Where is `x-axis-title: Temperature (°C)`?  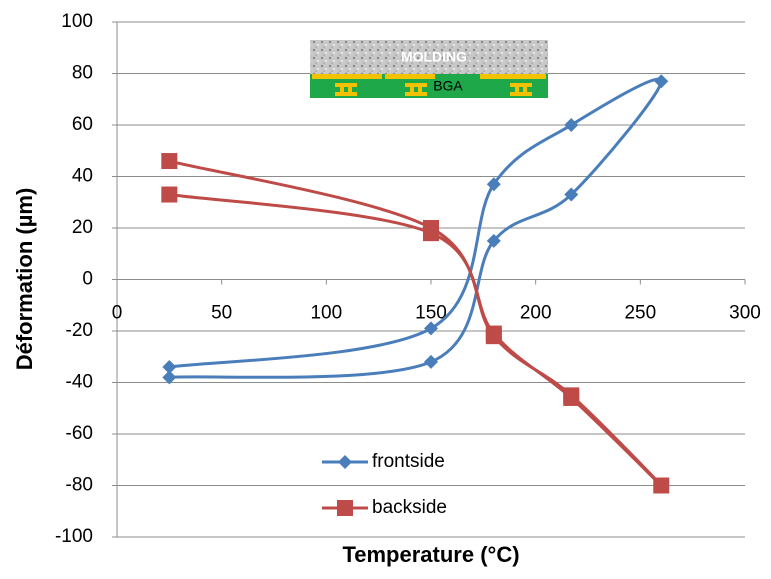
x-axis-title: Temperature (°C) is located at coordinates (430, 554).